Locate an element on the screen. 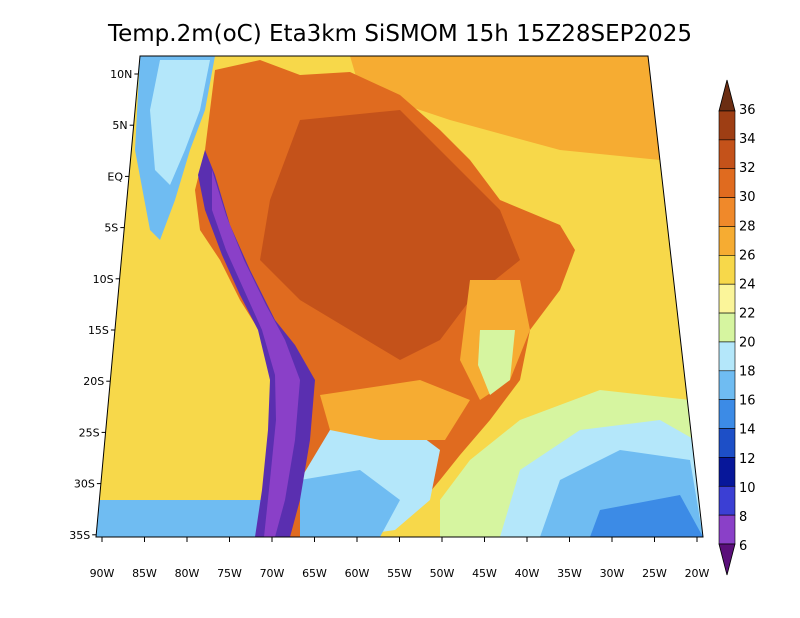 This screenshot has height=618, width=800. colorbar-label: 22 is located at coordinates (747, 313).